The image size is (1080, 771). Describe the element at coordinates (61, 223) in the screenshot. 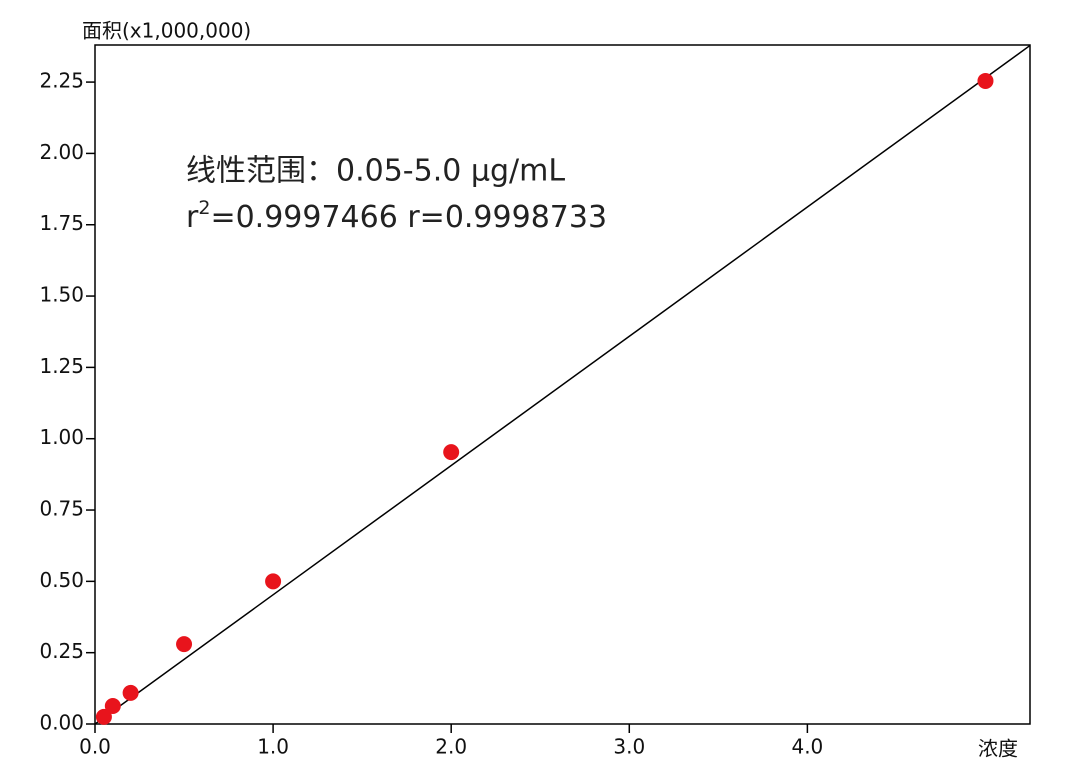

I see `y-tick-label: 1.75` at that location.